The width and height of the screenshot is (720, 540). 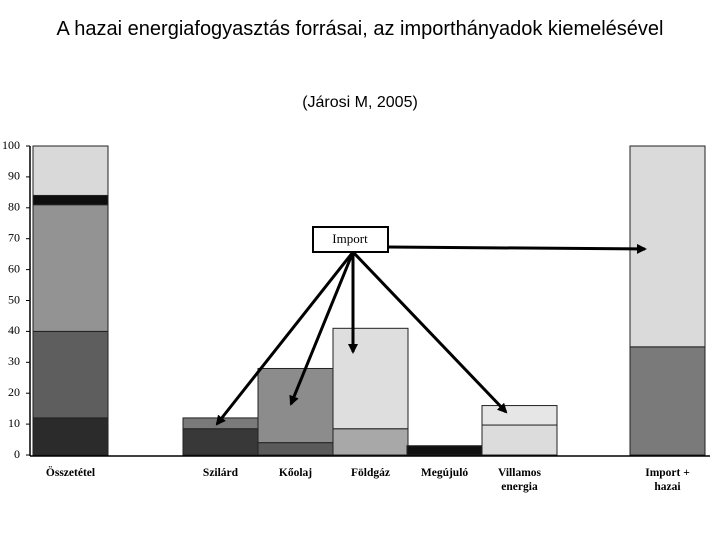 I want to click on x-tick-label: Szilárd, so click(x=220, y=473).